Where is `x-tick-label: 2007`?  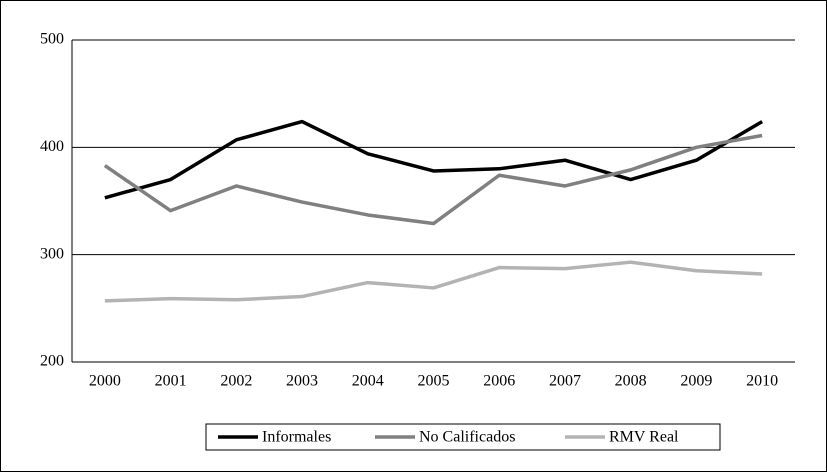
x-tick-label: 2007 is located at coordinates (565, 381).